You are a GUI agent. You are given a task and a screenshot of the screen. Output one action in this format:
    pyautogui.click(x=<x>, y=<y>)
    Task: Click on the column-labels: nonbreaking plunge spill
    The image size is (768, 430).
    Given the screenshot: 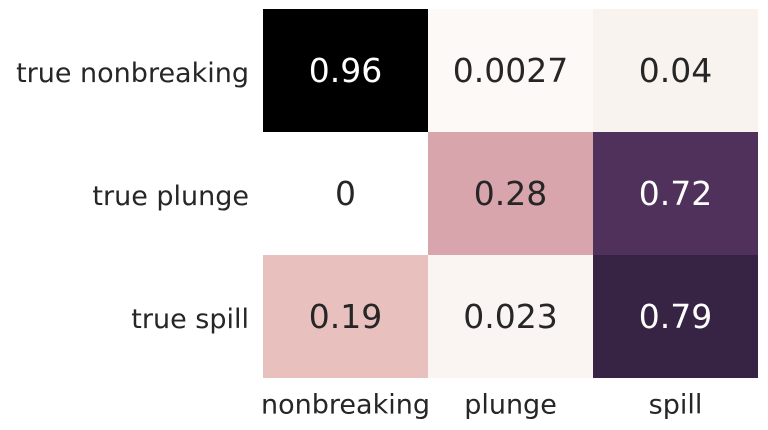 What is the action you would take?
    pyautogui.click(x=481, y=405)
    